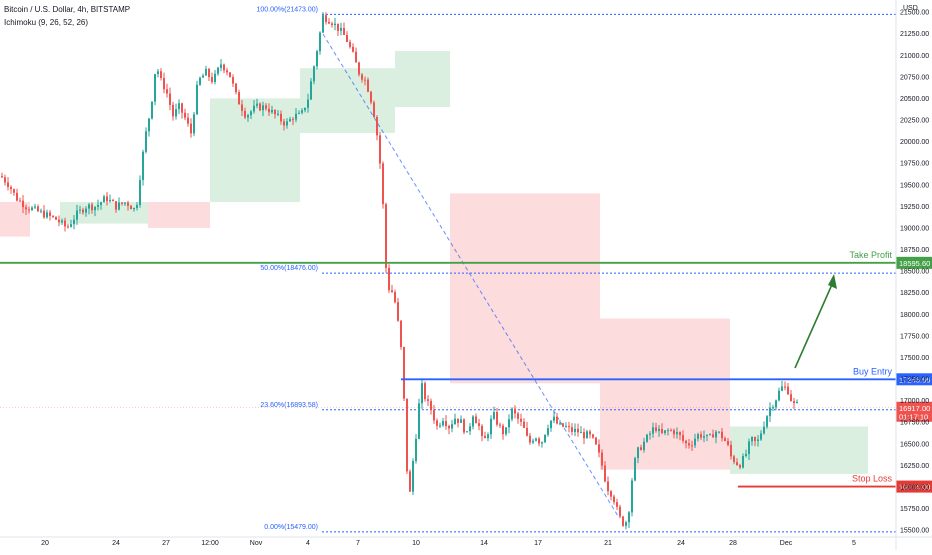  I want to click on take-profit-price: 18595.60, so click(914, 263).